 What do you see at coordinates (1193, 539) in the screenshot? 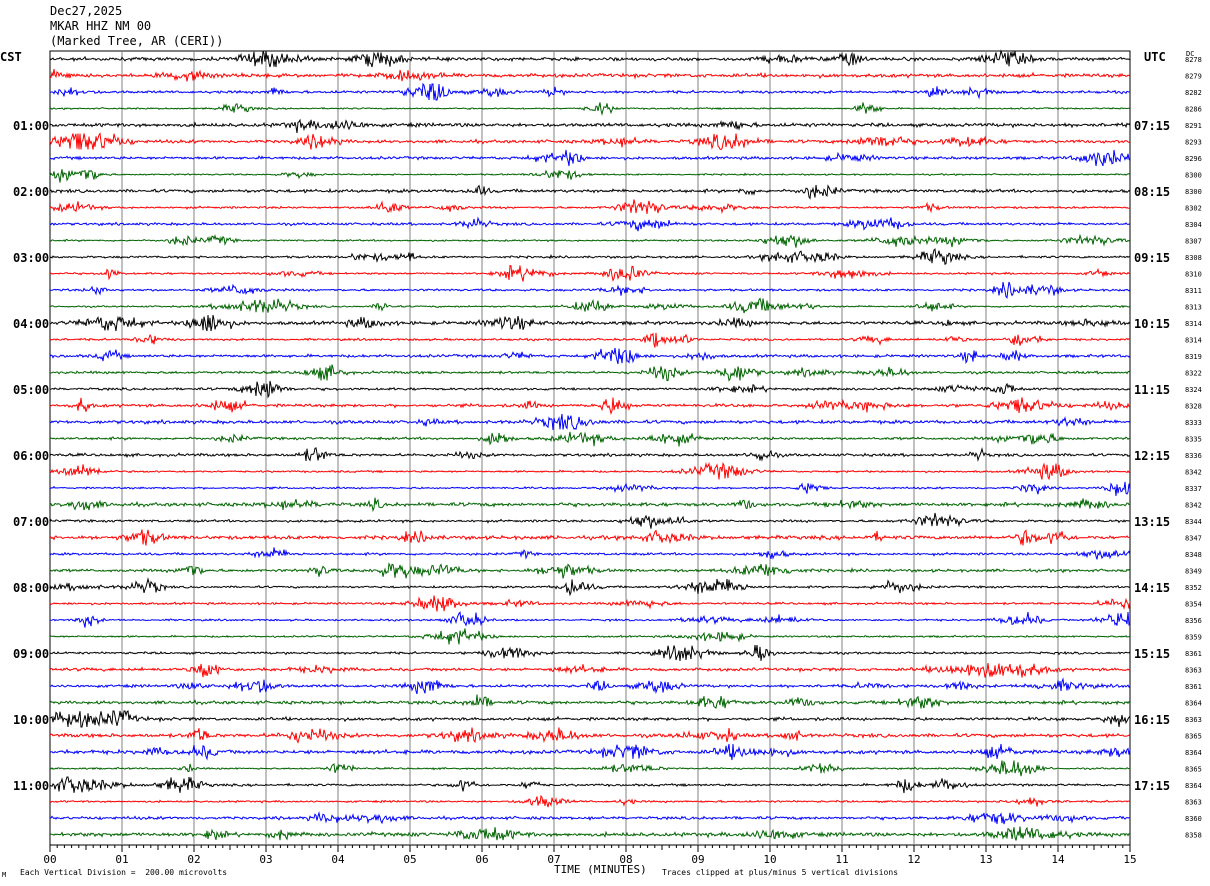
I see `dc-offset-label: 8347` at bounding box center [1193, 539].